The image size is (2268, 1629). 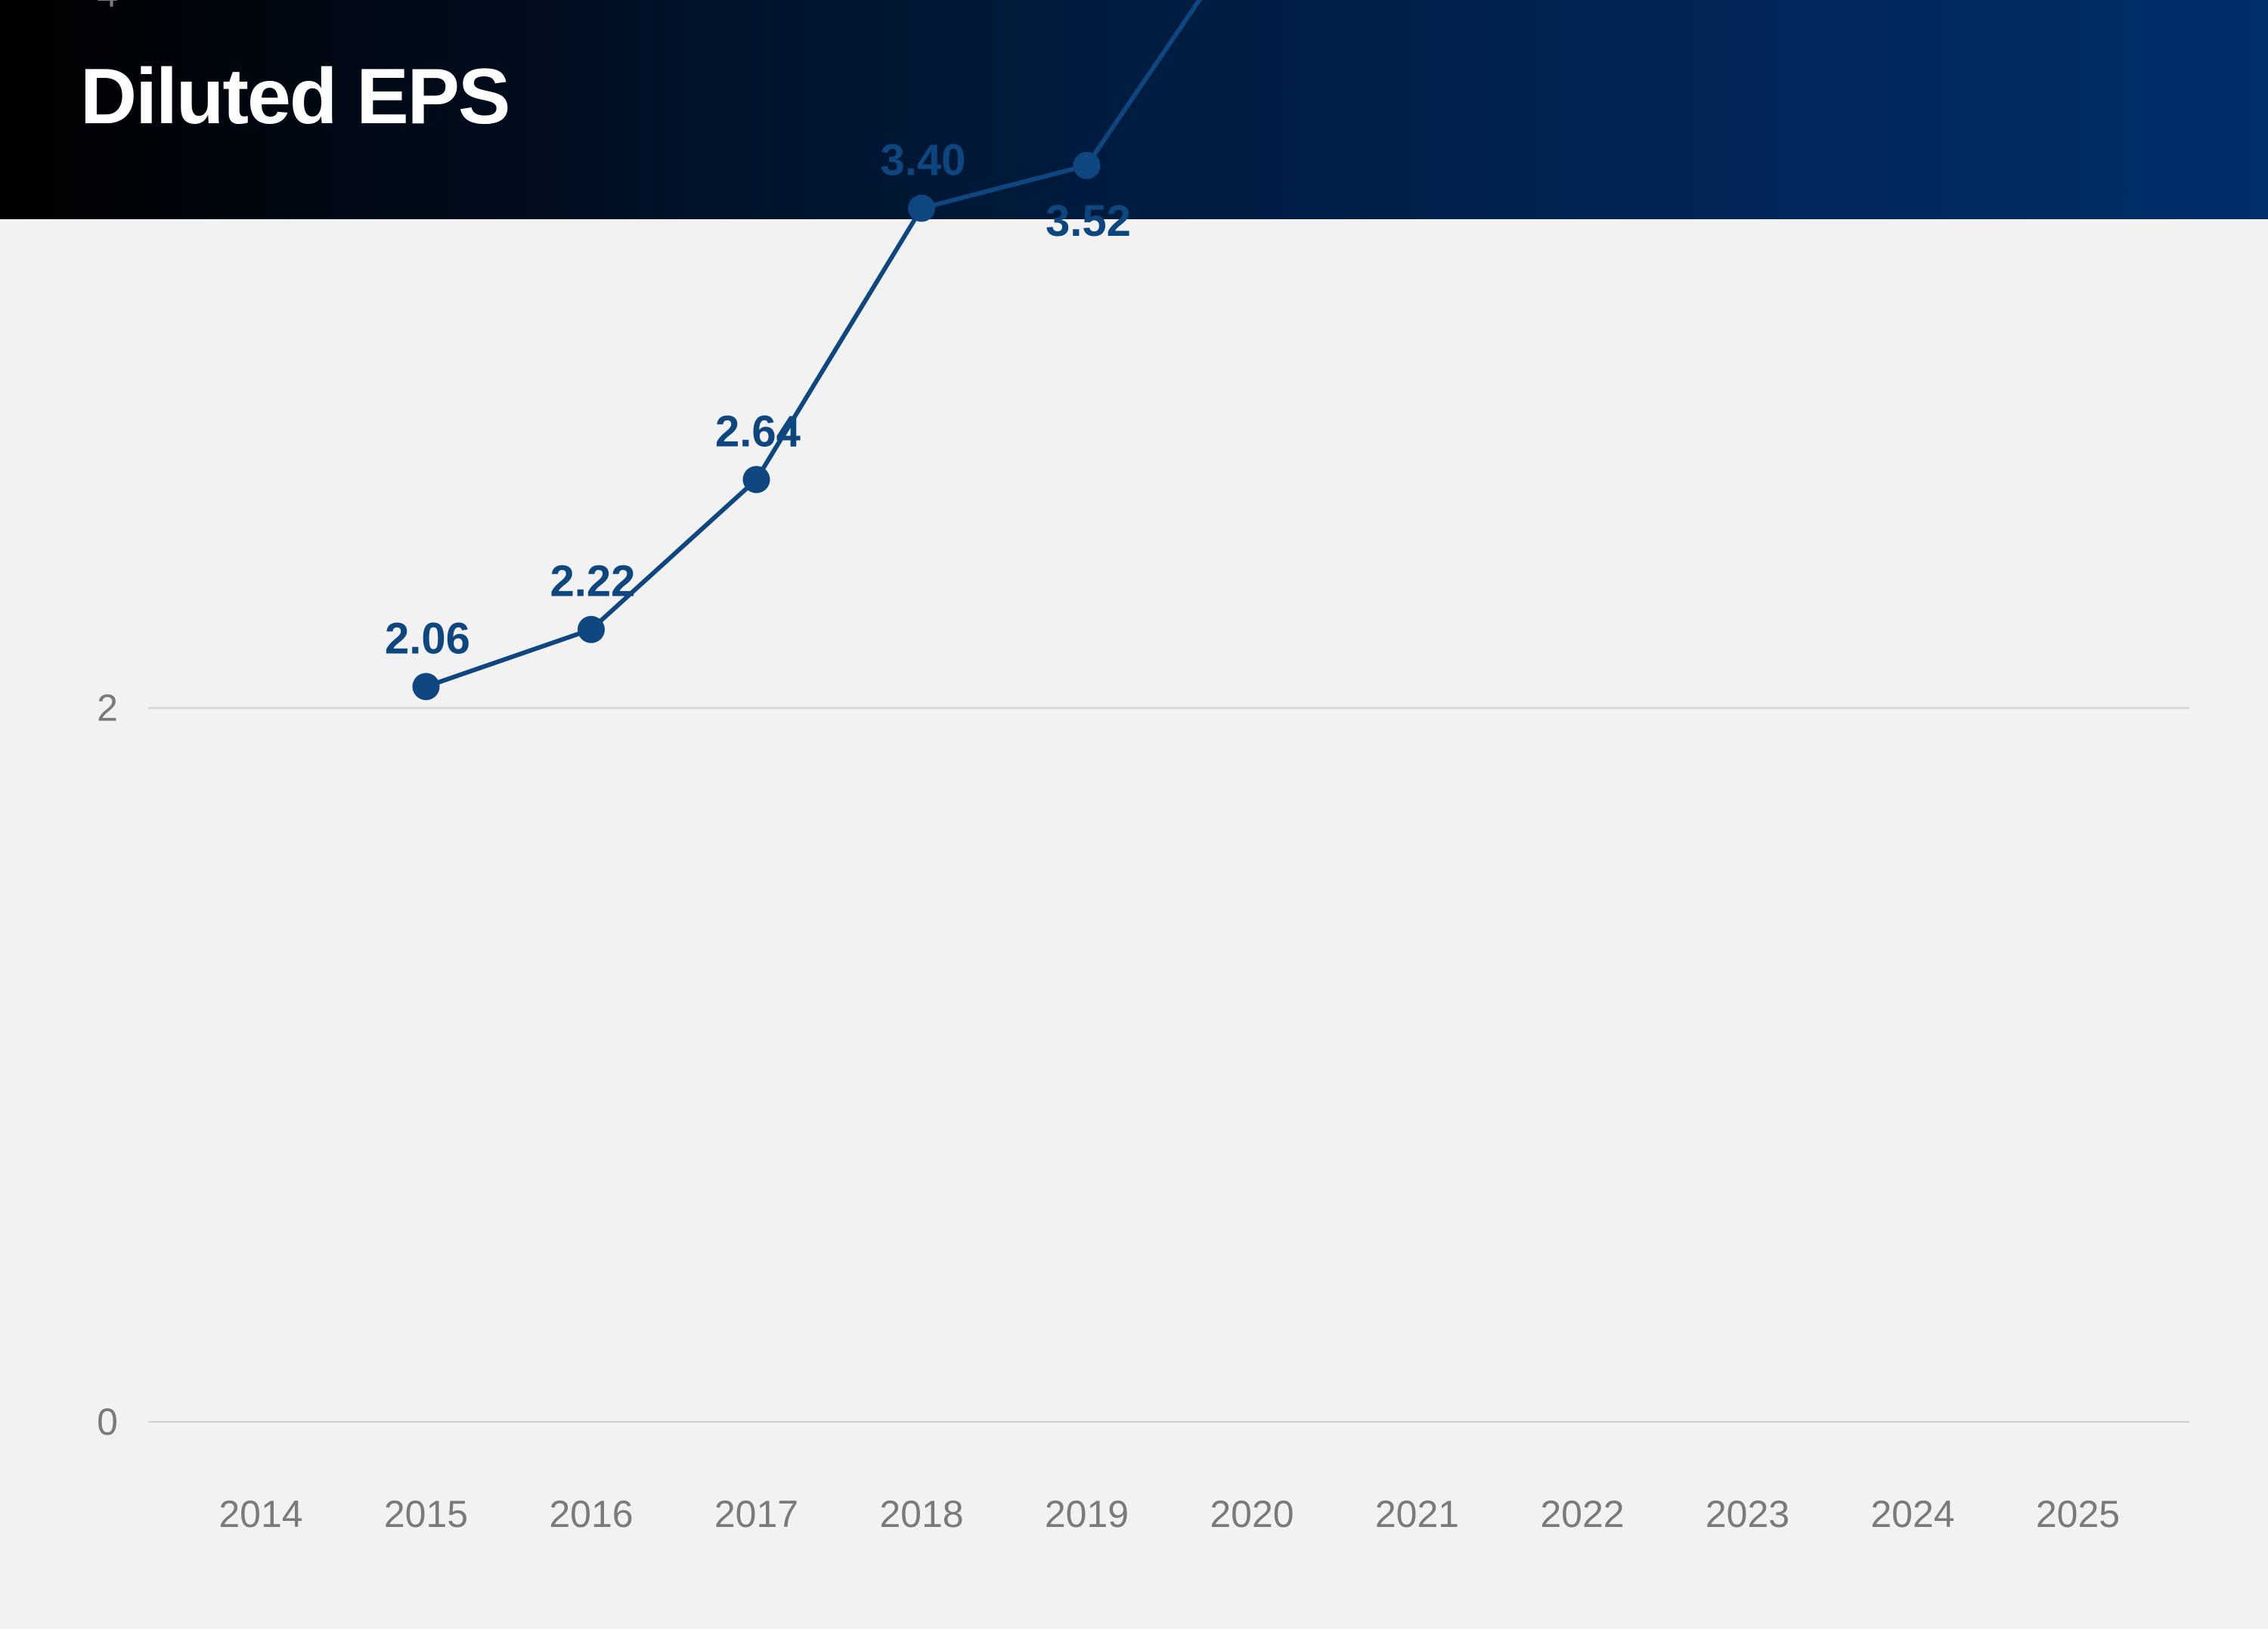 I want to click on title-banner: Diluted EPS, so click(x=1134, y=109).